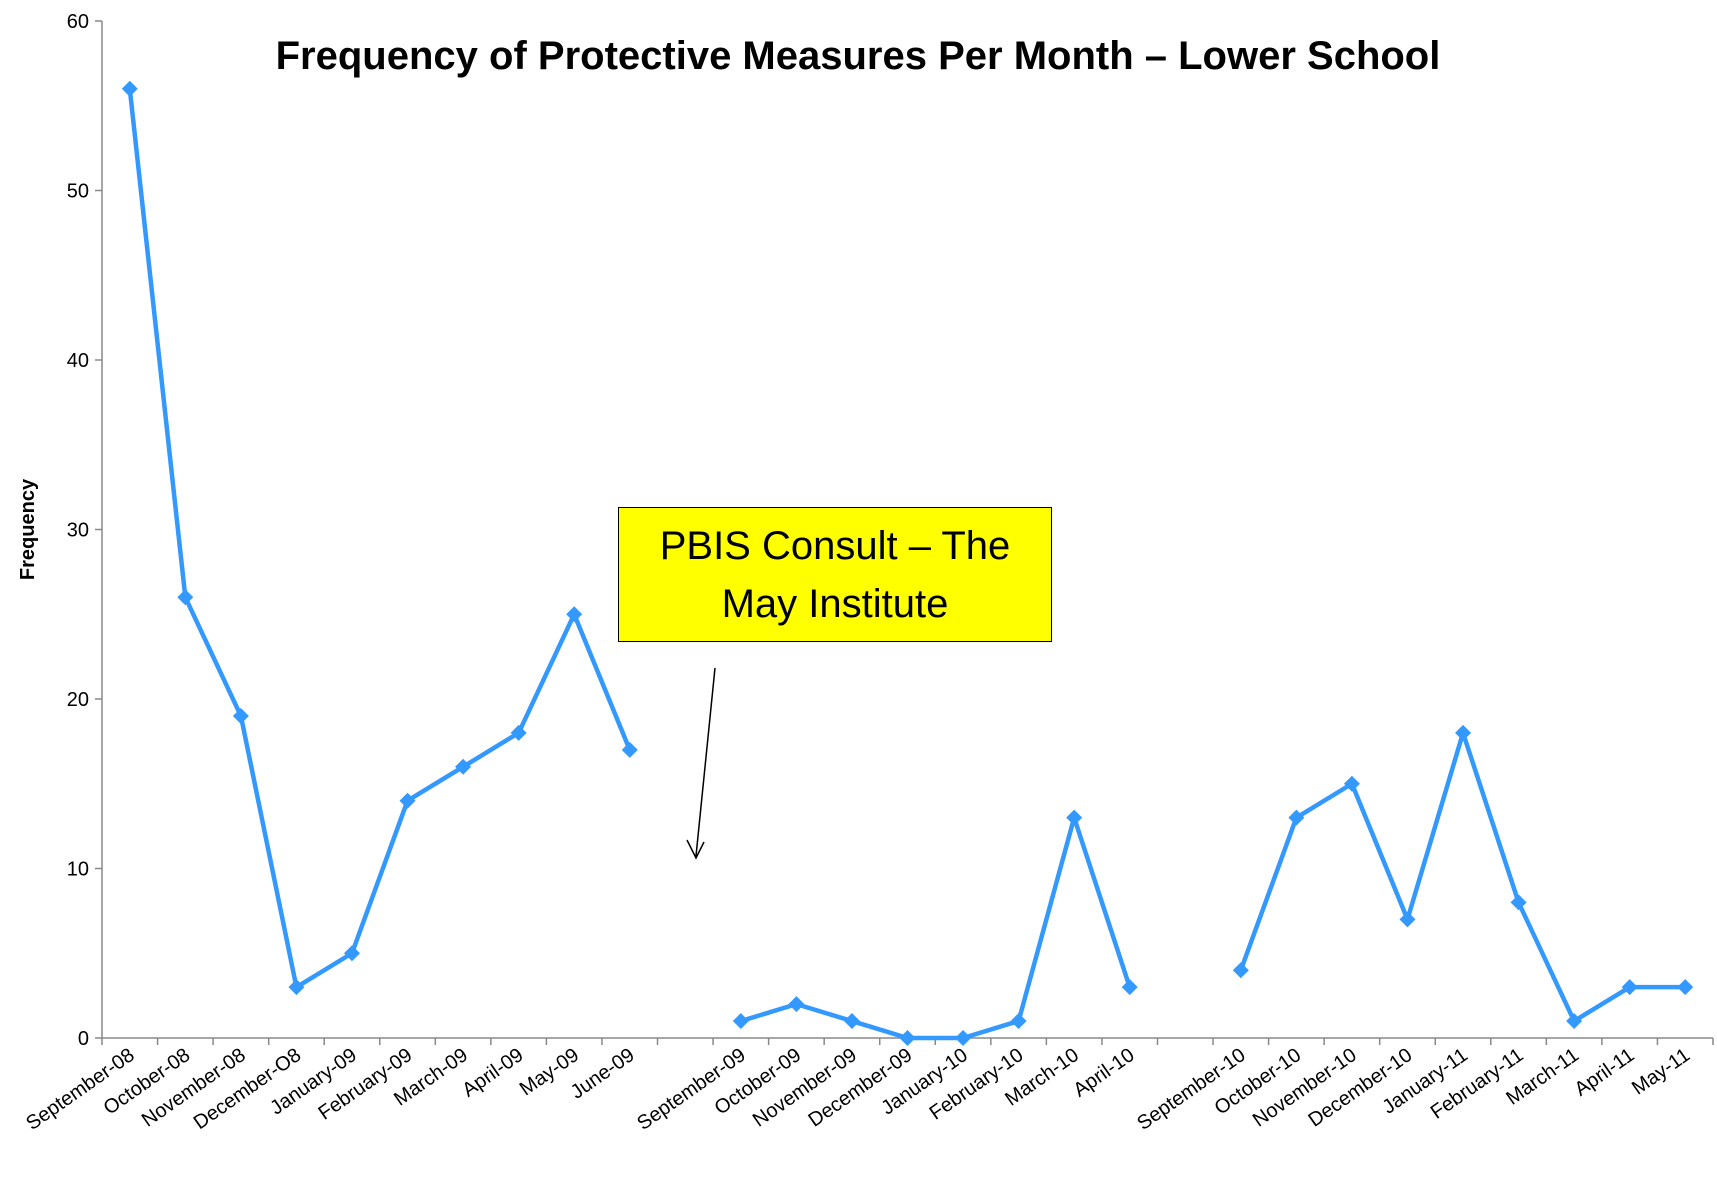  What do you see at coordinates (78, 531) in the screenshot?
I see `y-tick-label: 30` at bounding box center [78, 531].